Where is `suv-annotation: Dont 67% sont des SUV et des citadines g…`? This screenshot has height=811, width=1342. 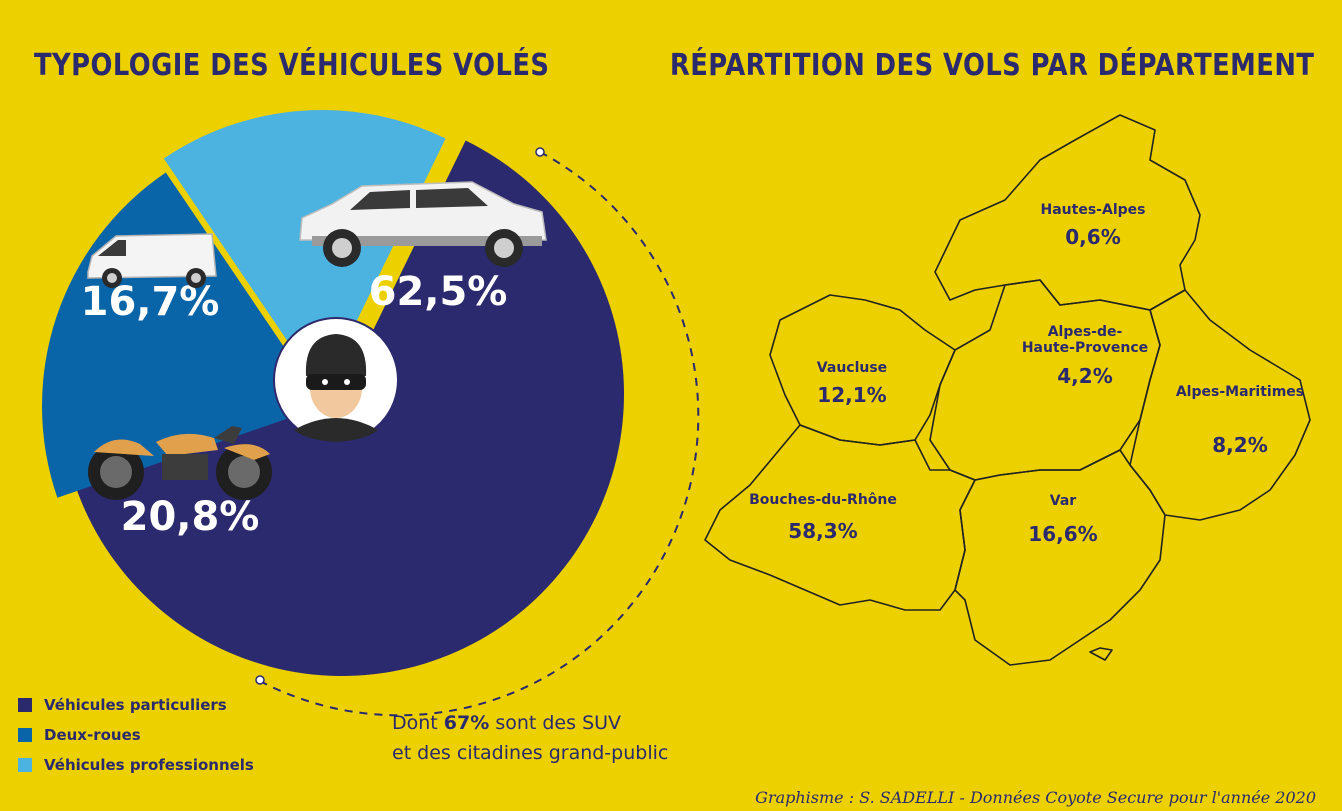
suv-annotation: Dont 67% sont des SUV et des citadines g… is located at coordinates (530, 738).